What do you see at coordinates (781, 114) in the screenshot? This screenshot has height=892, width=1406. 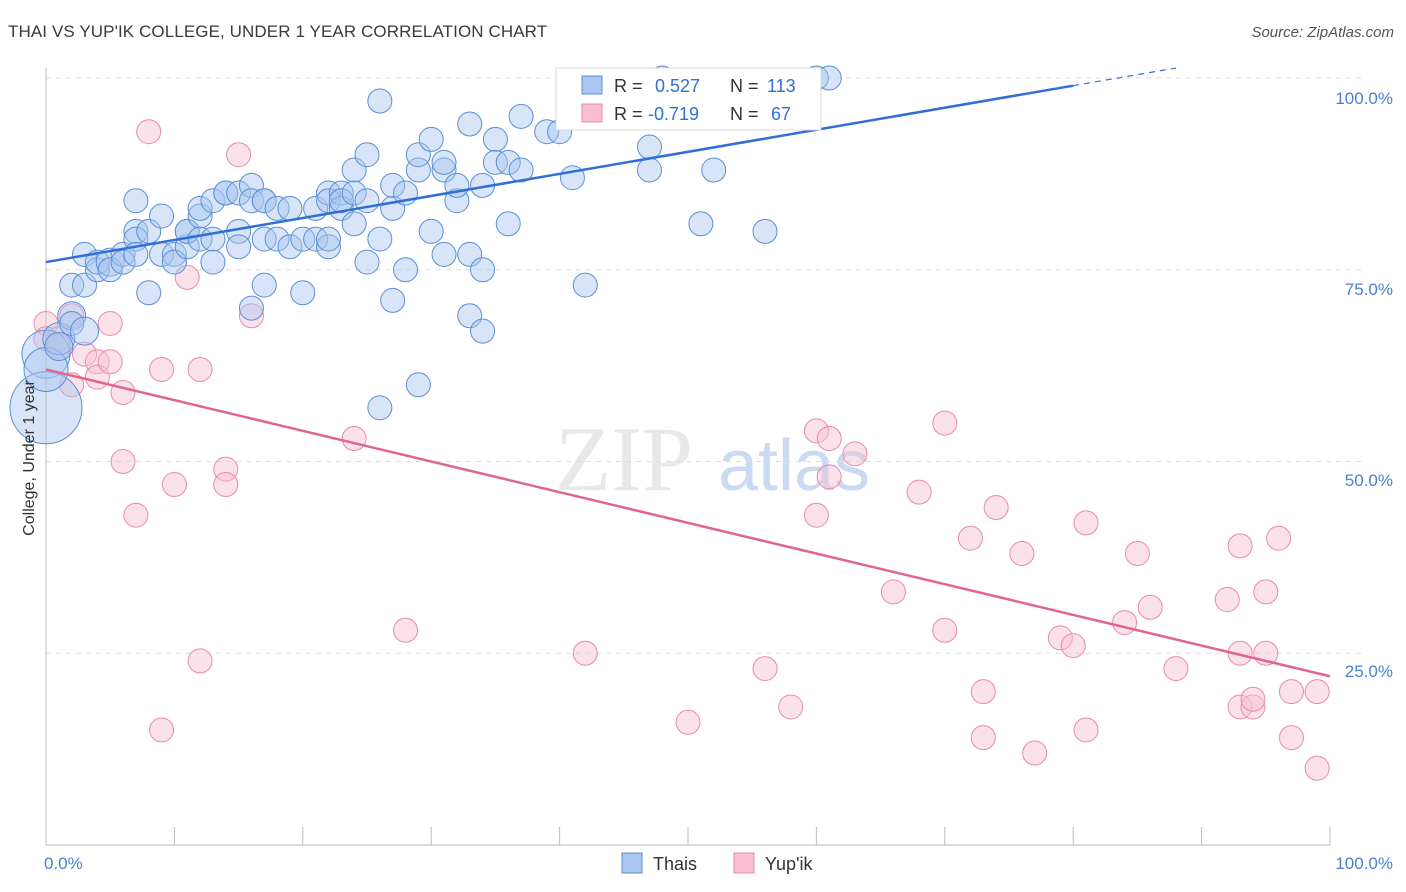 I see `legend-n-value: 67` at bounding box center [781, 114].